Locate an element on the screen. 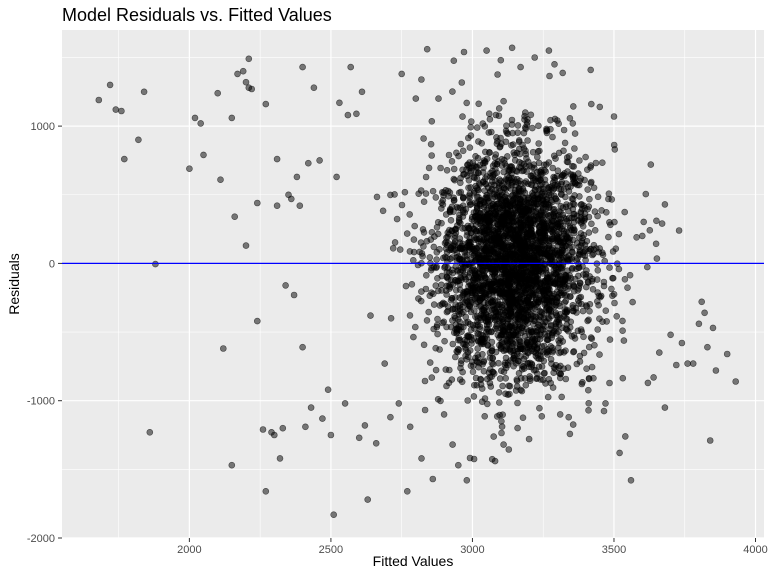  x-tick-label: 3500 is located at coordinates (614, 550).